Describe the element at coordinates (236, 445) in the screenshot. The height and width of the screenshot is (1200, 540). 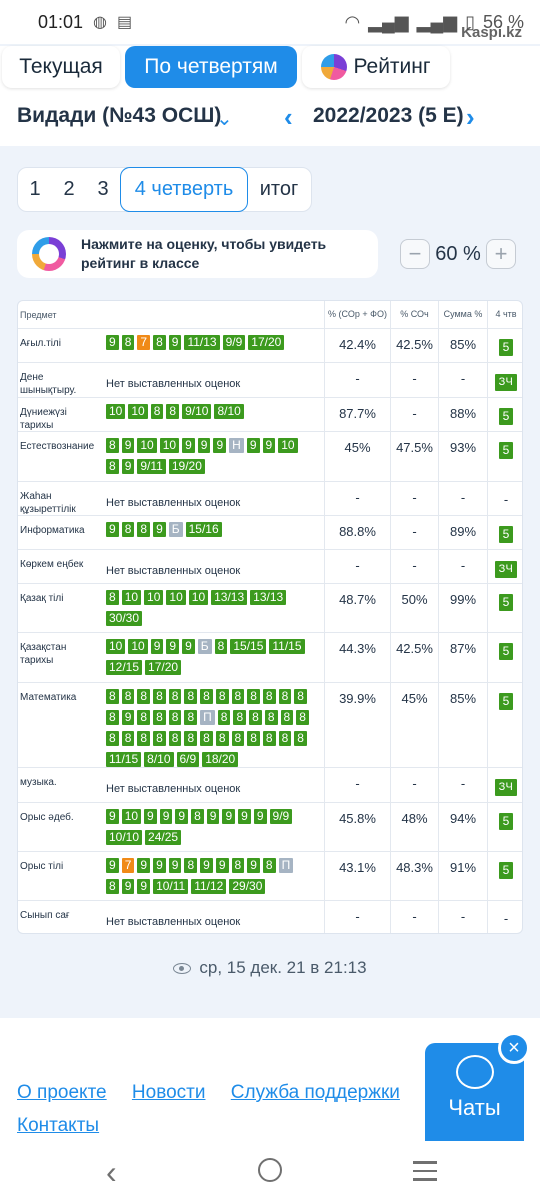
I see `grade-badge: Н` at that location.